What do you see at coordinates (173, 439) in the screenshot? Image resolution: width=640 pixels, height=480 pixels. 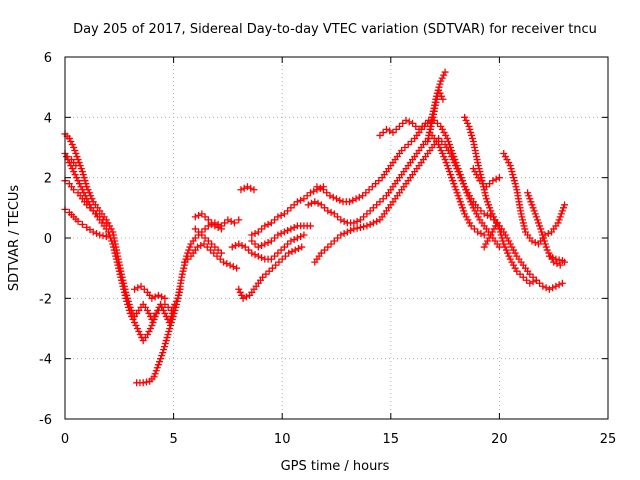 I see `x-tick-label: 5` at bounding box center [173, 439].